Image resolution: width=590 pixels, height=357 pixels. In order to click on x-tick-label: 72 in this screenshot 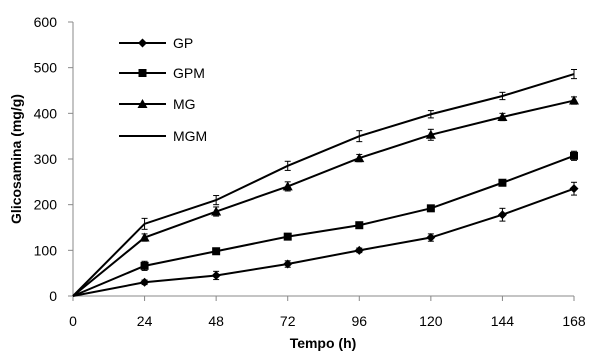, I will do `click(288, 321)`.